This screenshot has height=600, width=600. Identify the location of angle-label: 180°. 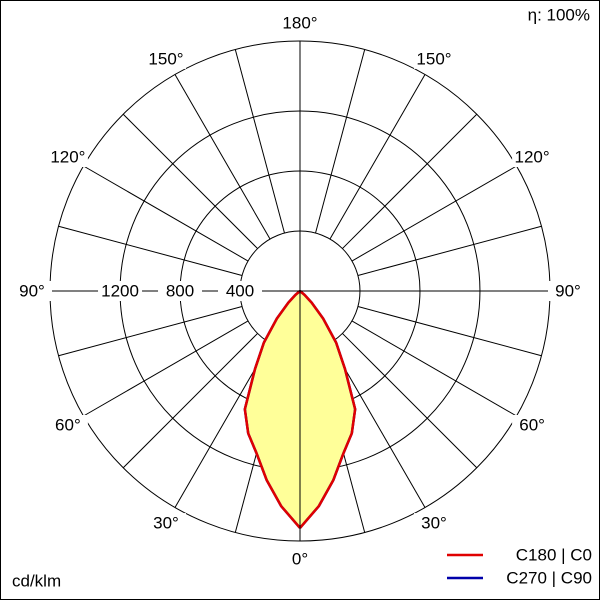
(299, 22).